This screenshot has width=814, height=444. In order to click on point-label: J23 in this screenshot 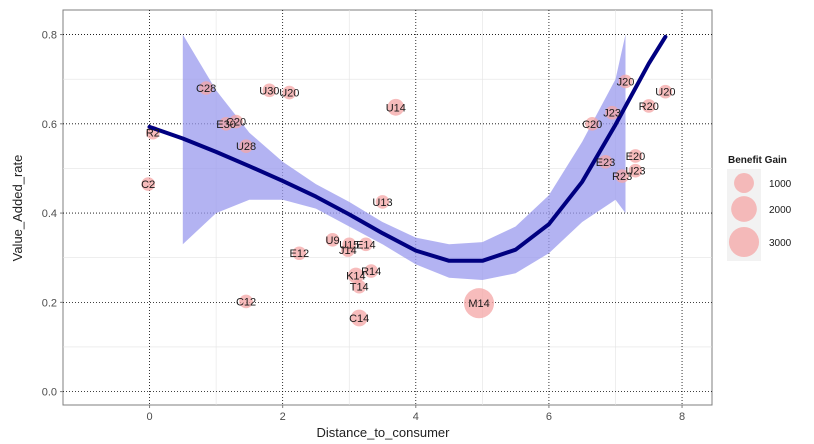, I will do `click(612, 114)`.